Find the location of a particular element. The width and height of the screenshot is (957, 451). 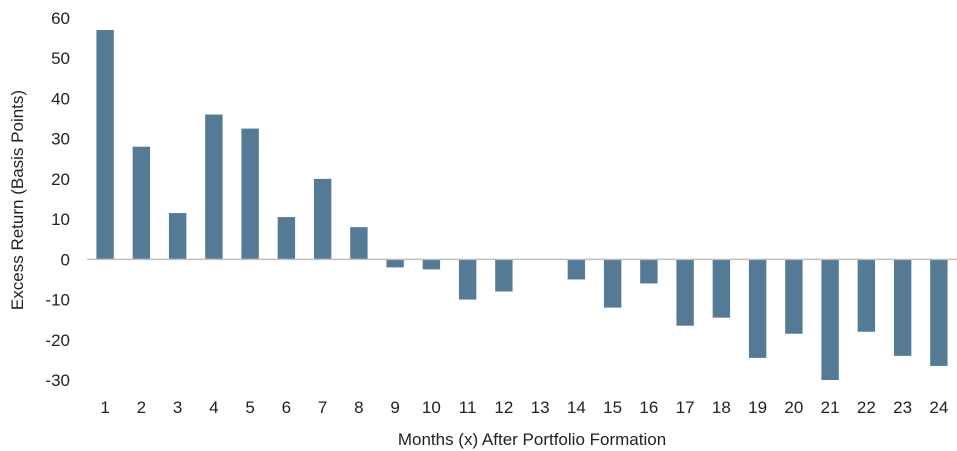

x-tick-label: 14 is located at coordinates (576, 407).